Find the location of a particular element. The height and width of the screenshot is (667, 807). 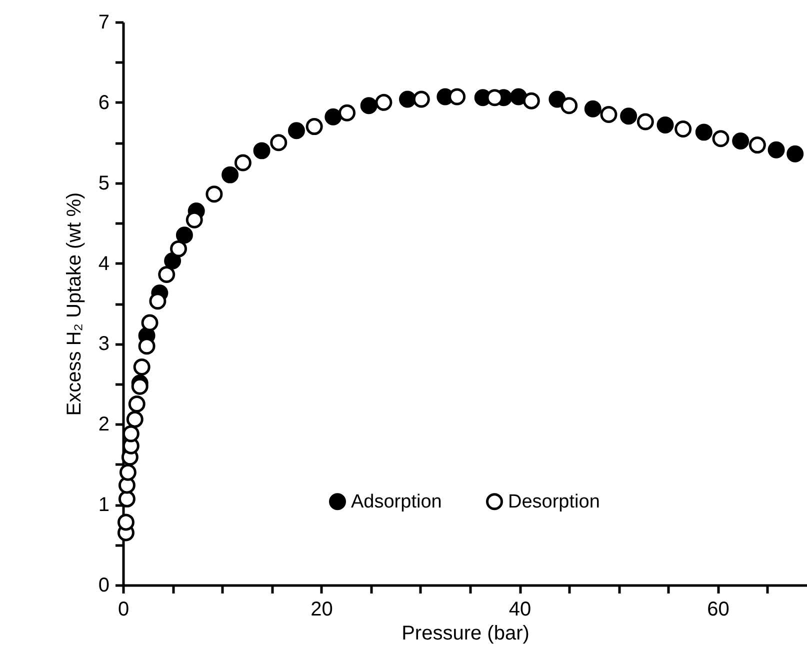

legend-label: Adsorption is located at coordinates (396, 502).